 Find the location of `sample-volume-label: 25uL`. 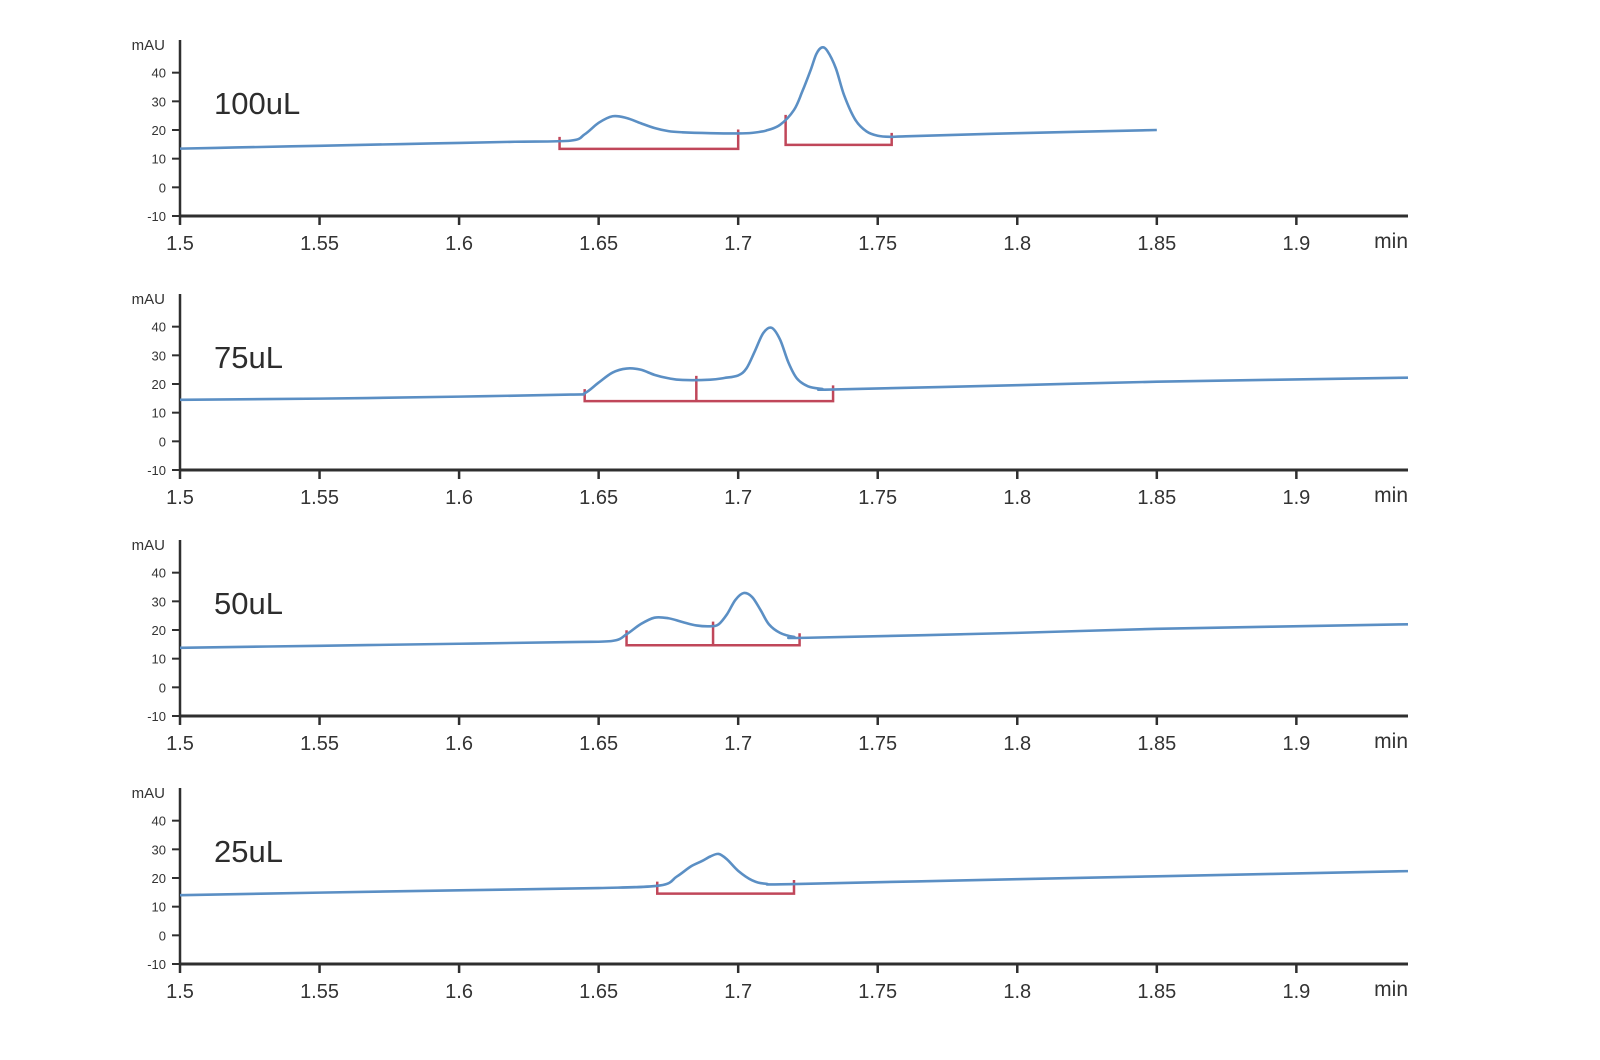

sample-volume-label: 25uL is located at coordinates (248, 851).